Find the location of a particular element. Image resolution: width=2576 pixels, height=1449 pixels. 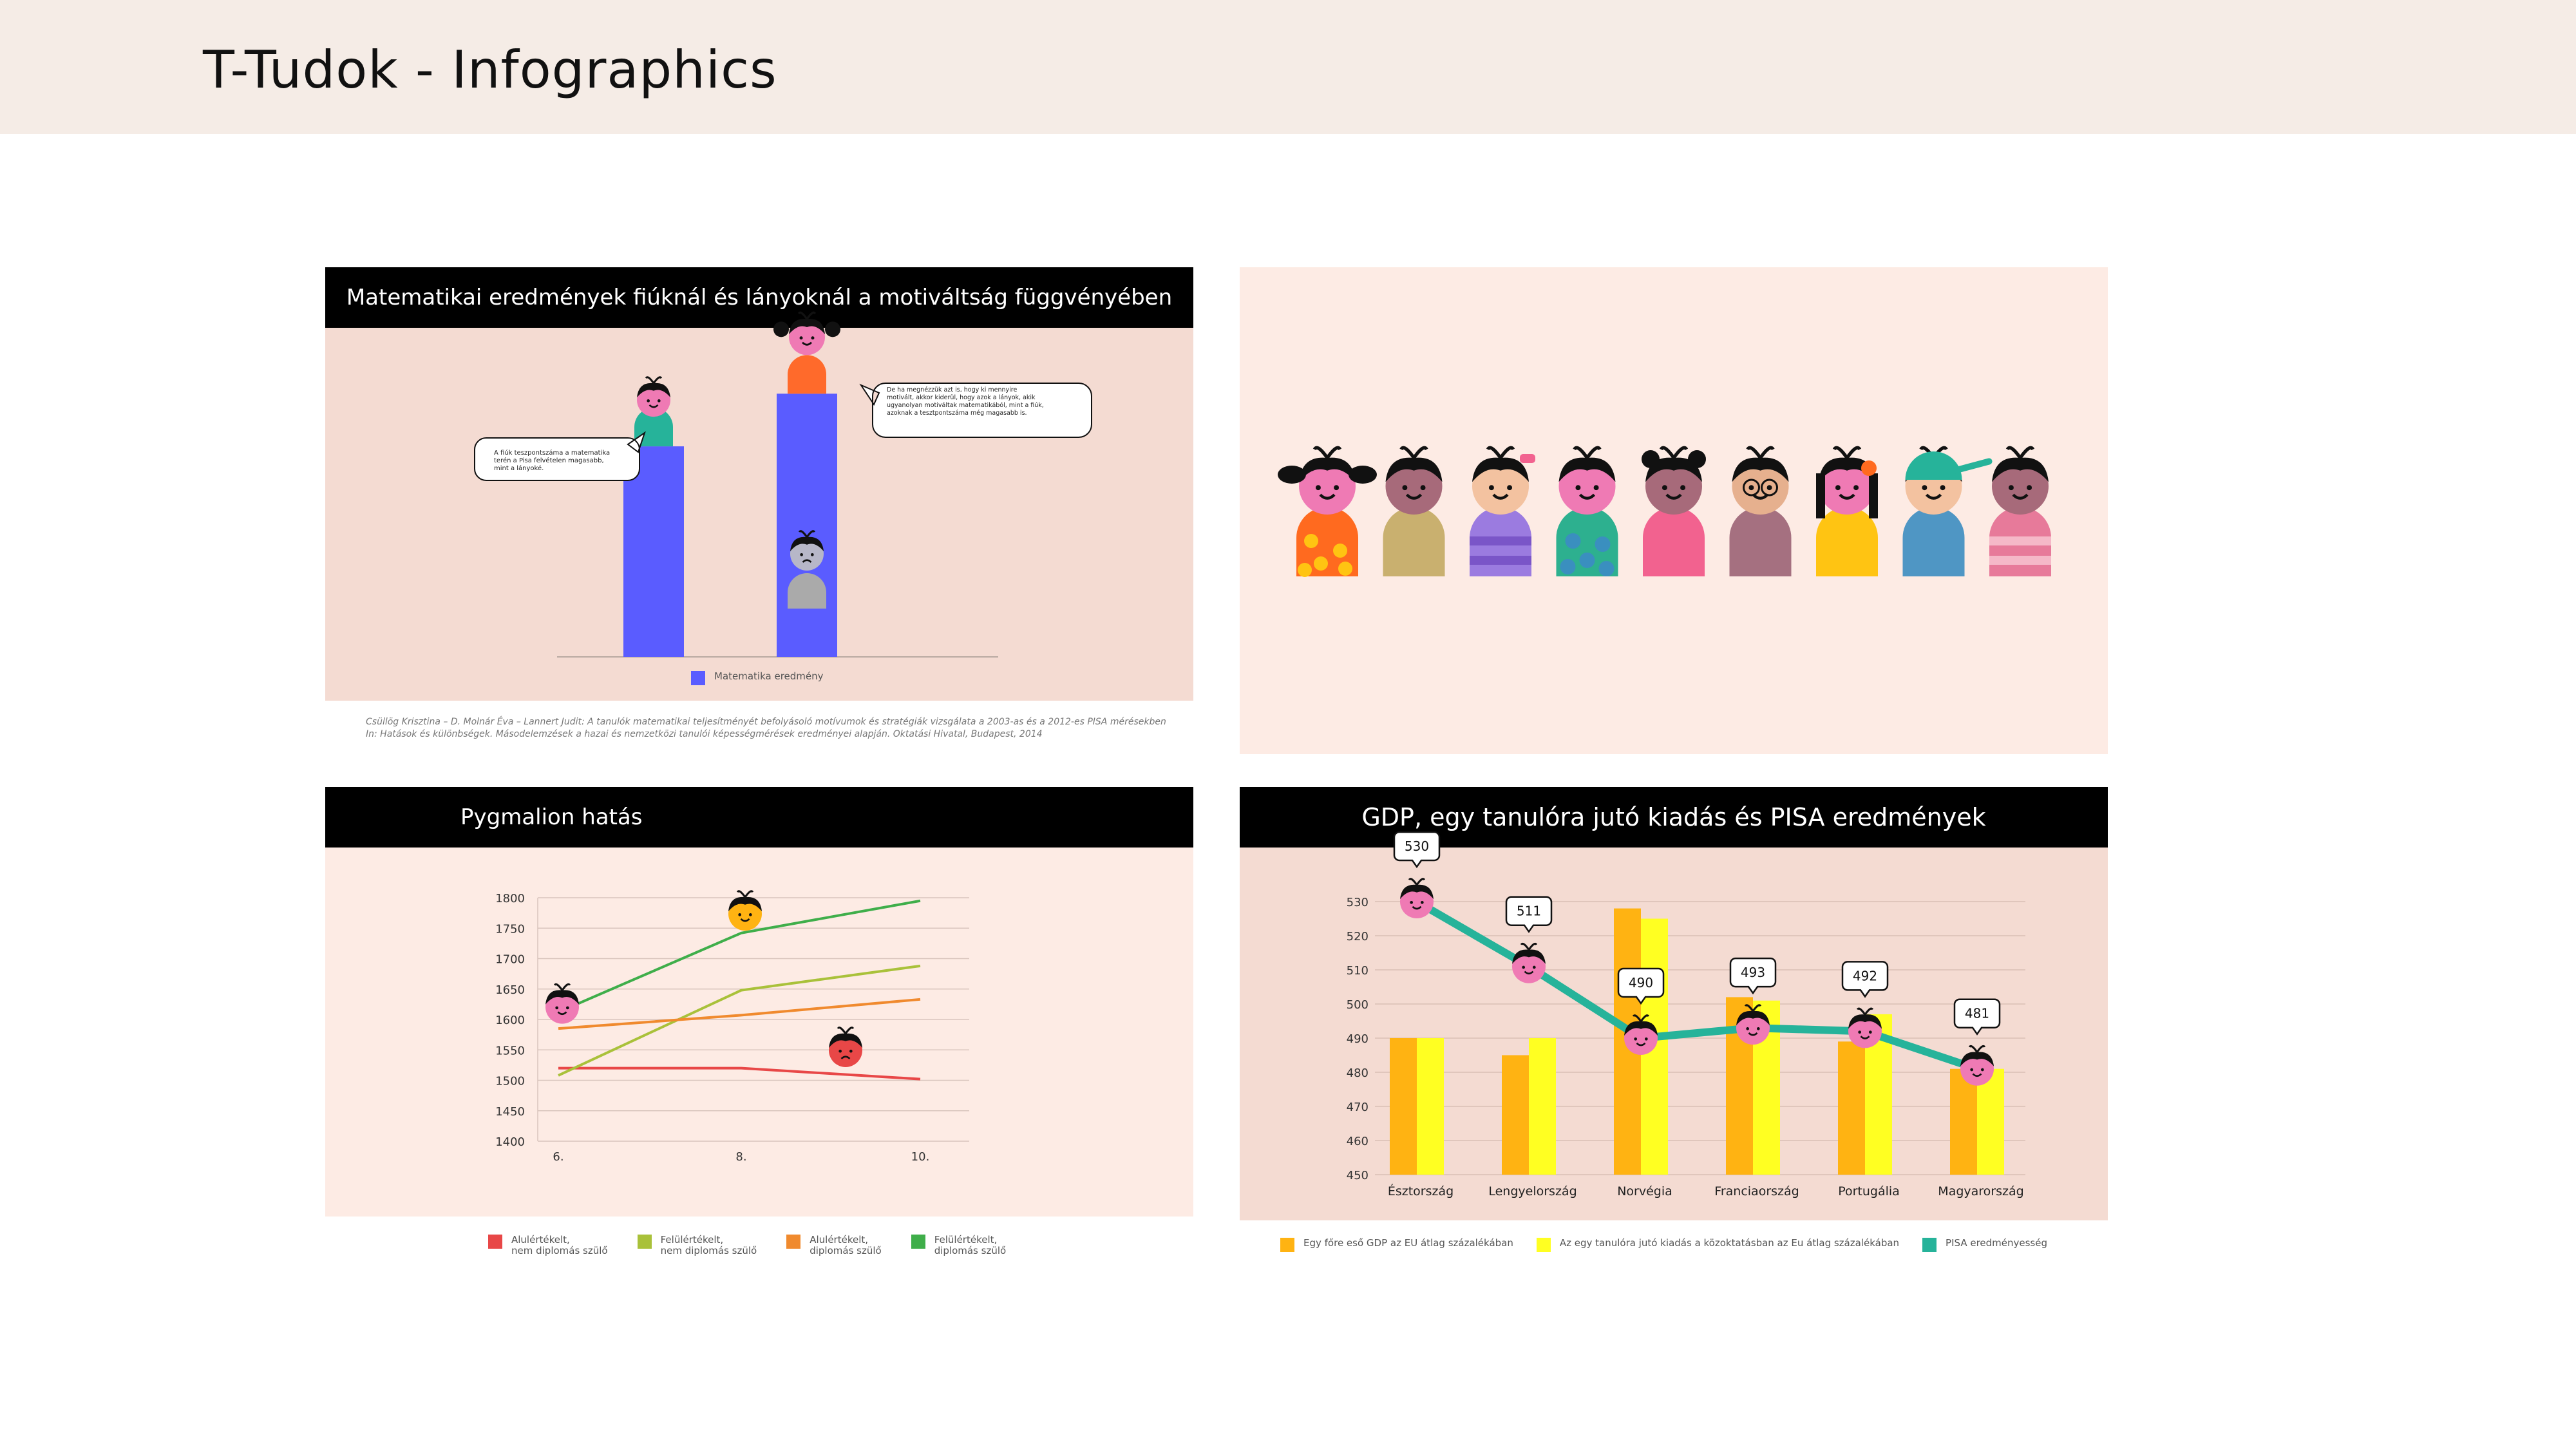

character-5-face-eye-left is located at coordinates (1665, 488).